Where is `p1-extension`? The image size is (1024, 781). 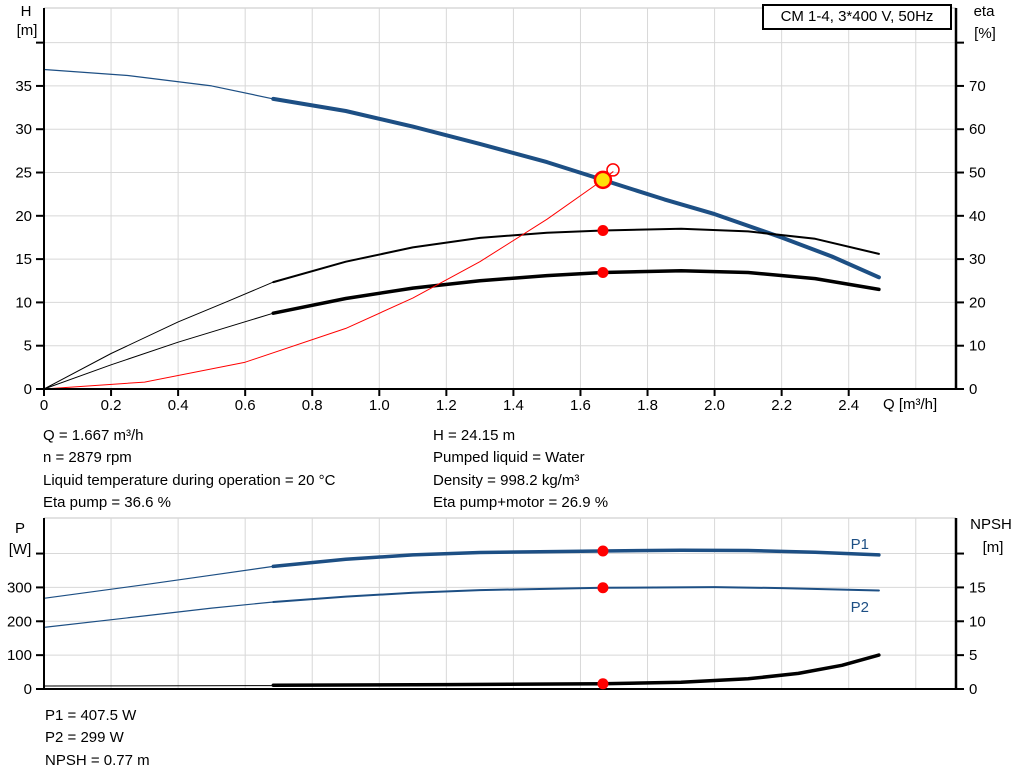 p1-extension is located at coordinates (158, 582).